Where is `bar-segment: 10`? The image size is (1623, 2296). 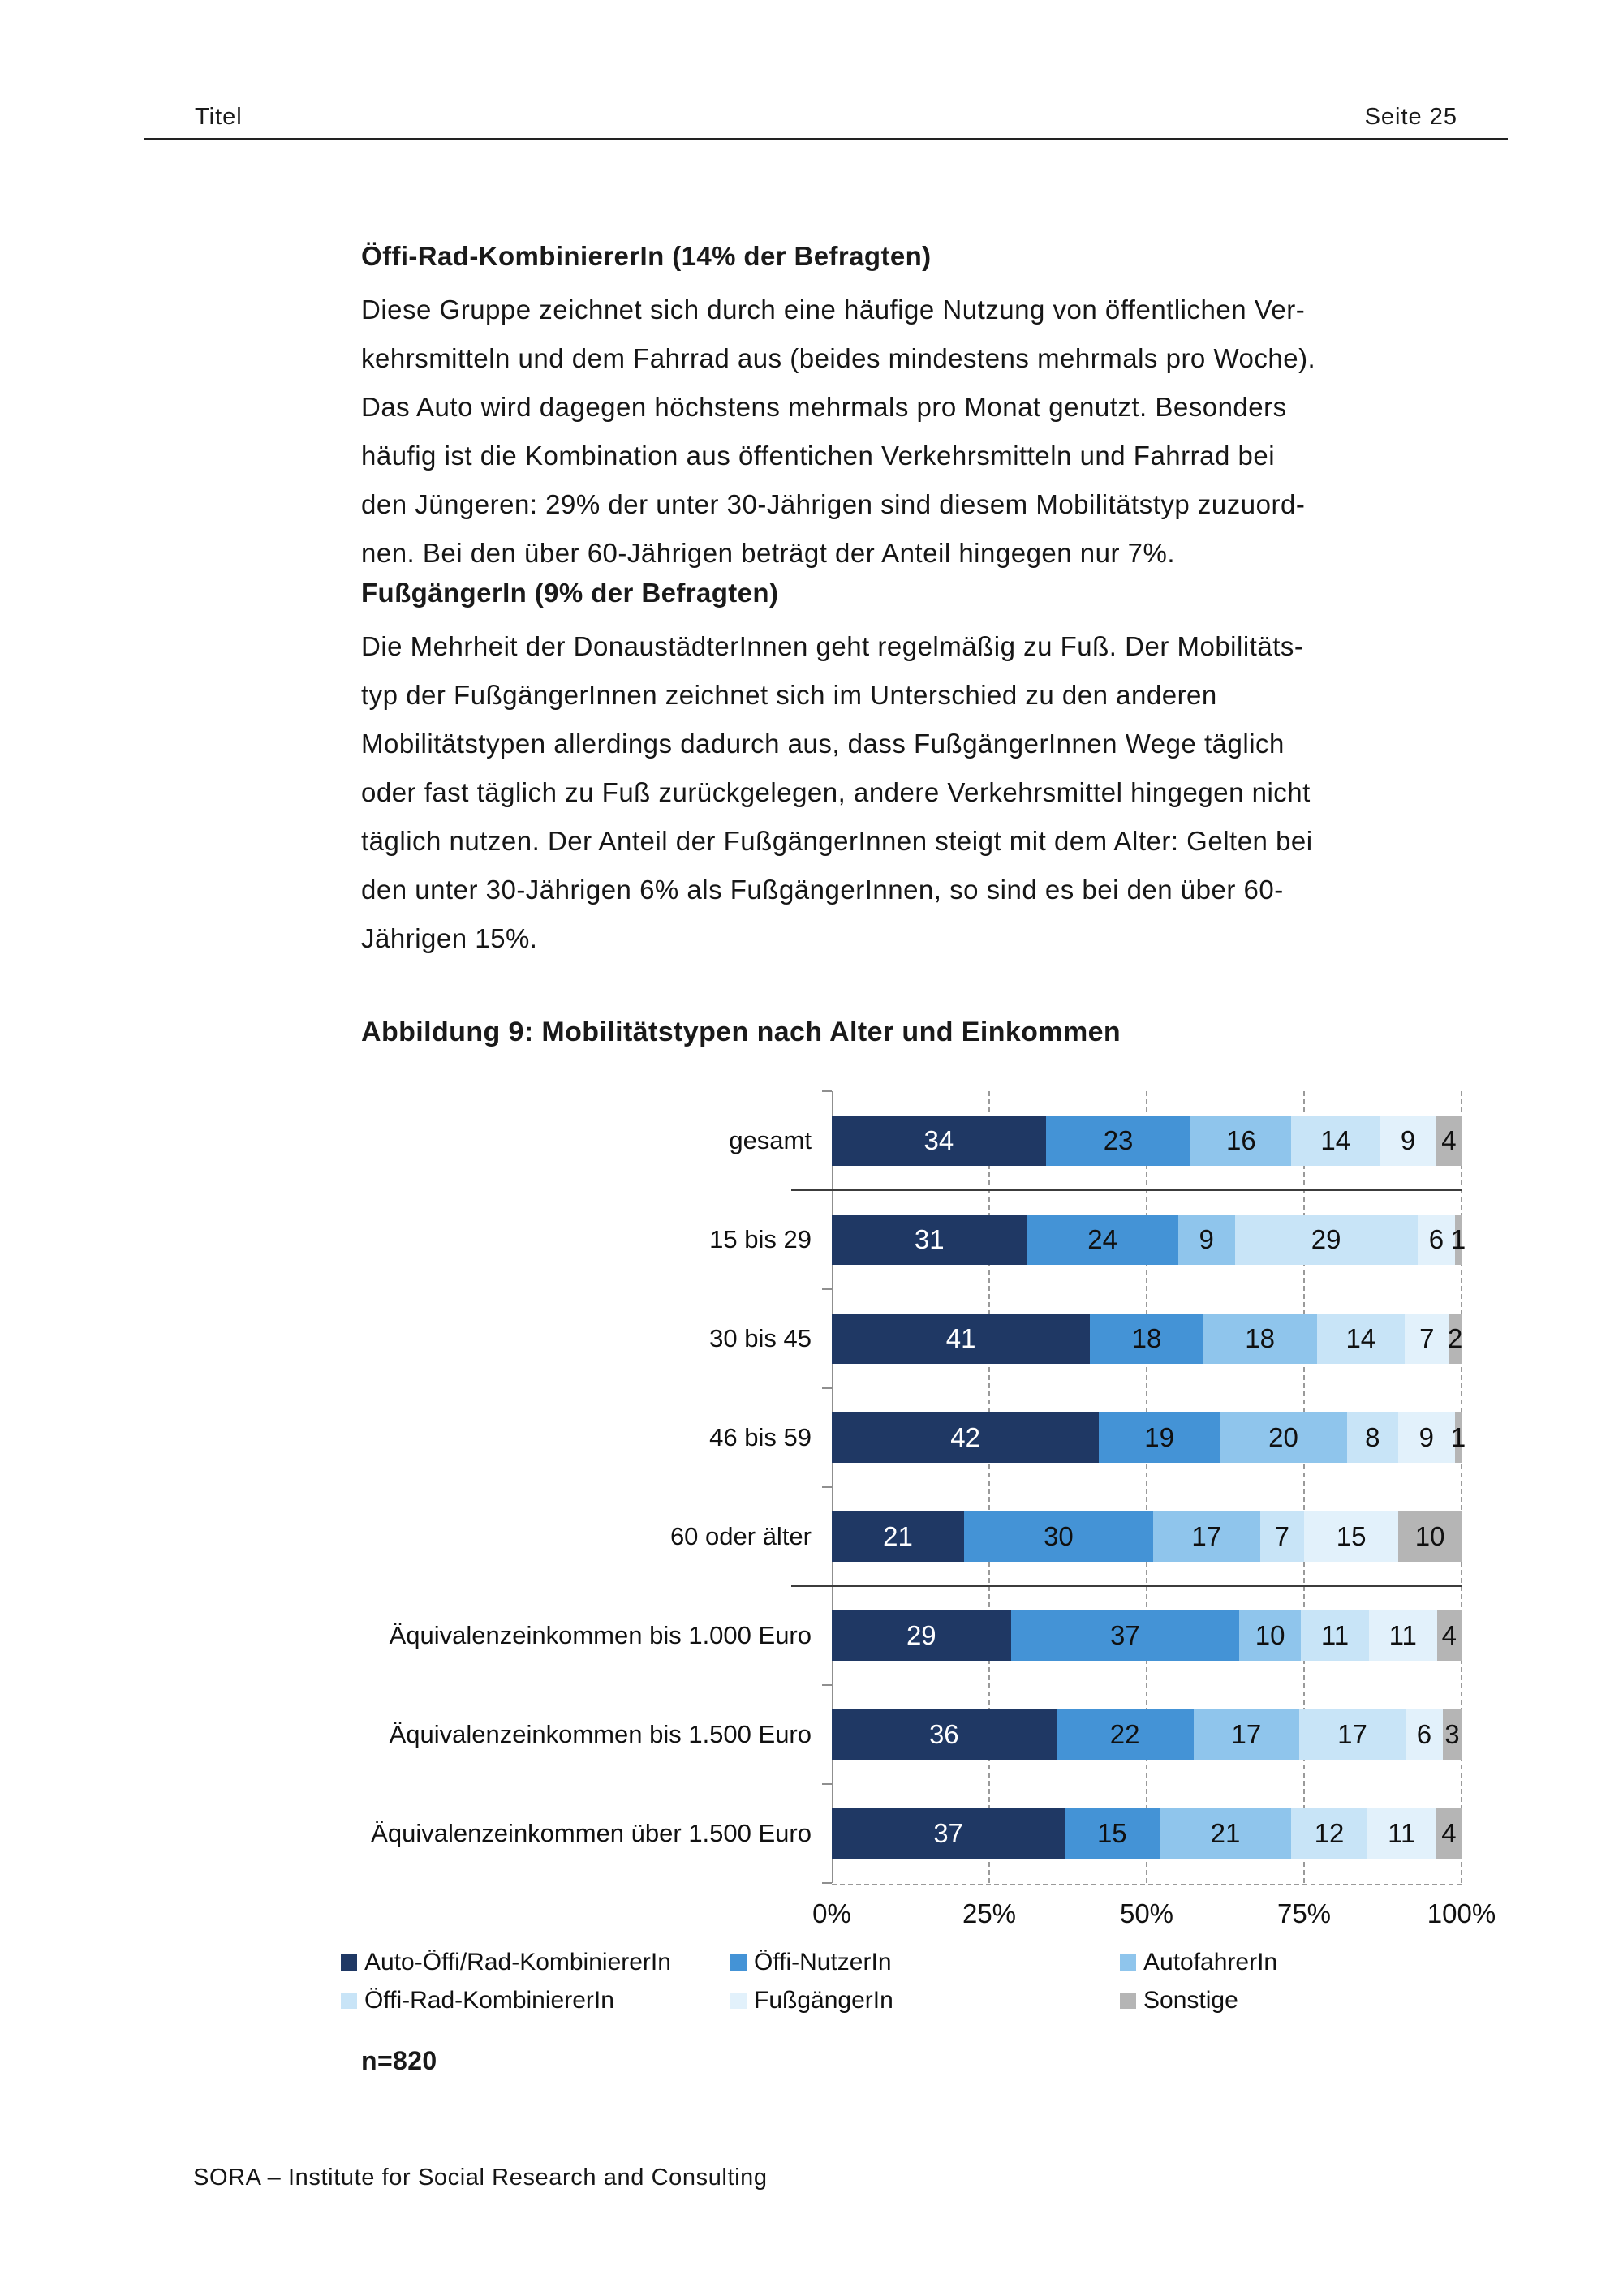 bar-segment: 10 is located at coordinates (1270, 1635).